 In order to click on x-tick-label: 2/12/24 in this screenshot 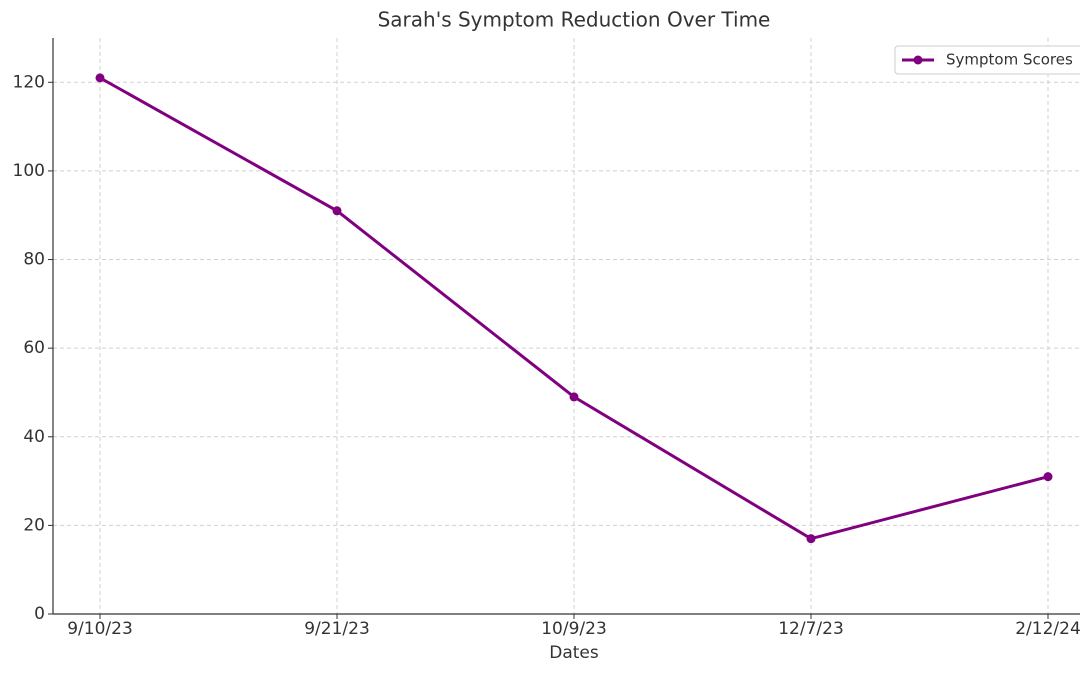, I will do `click(1047, 629)`.